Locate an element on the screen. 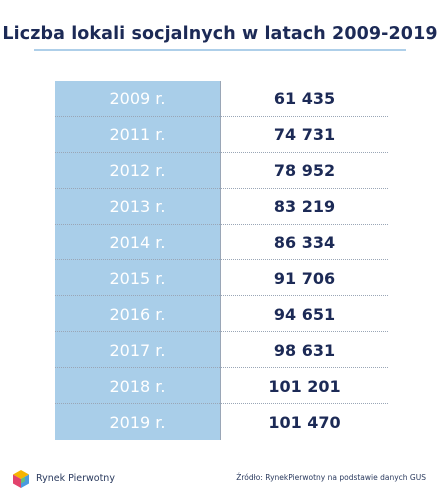 Image resolution: width=440 pixels, height=500 pixels. year-cell: 2009 r. is located at coordinates (137, 99).